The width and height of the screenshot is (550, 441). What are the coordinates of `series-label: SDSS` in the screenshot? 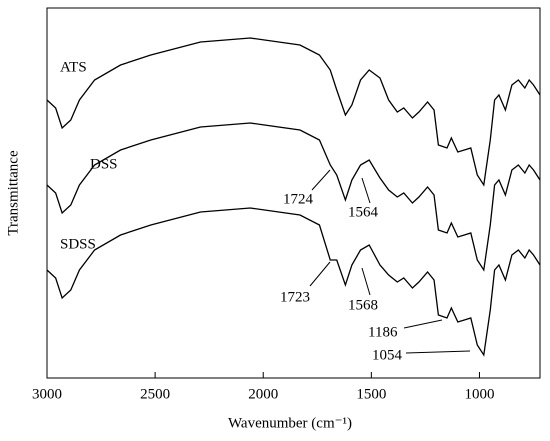 It's located at (78, 244).